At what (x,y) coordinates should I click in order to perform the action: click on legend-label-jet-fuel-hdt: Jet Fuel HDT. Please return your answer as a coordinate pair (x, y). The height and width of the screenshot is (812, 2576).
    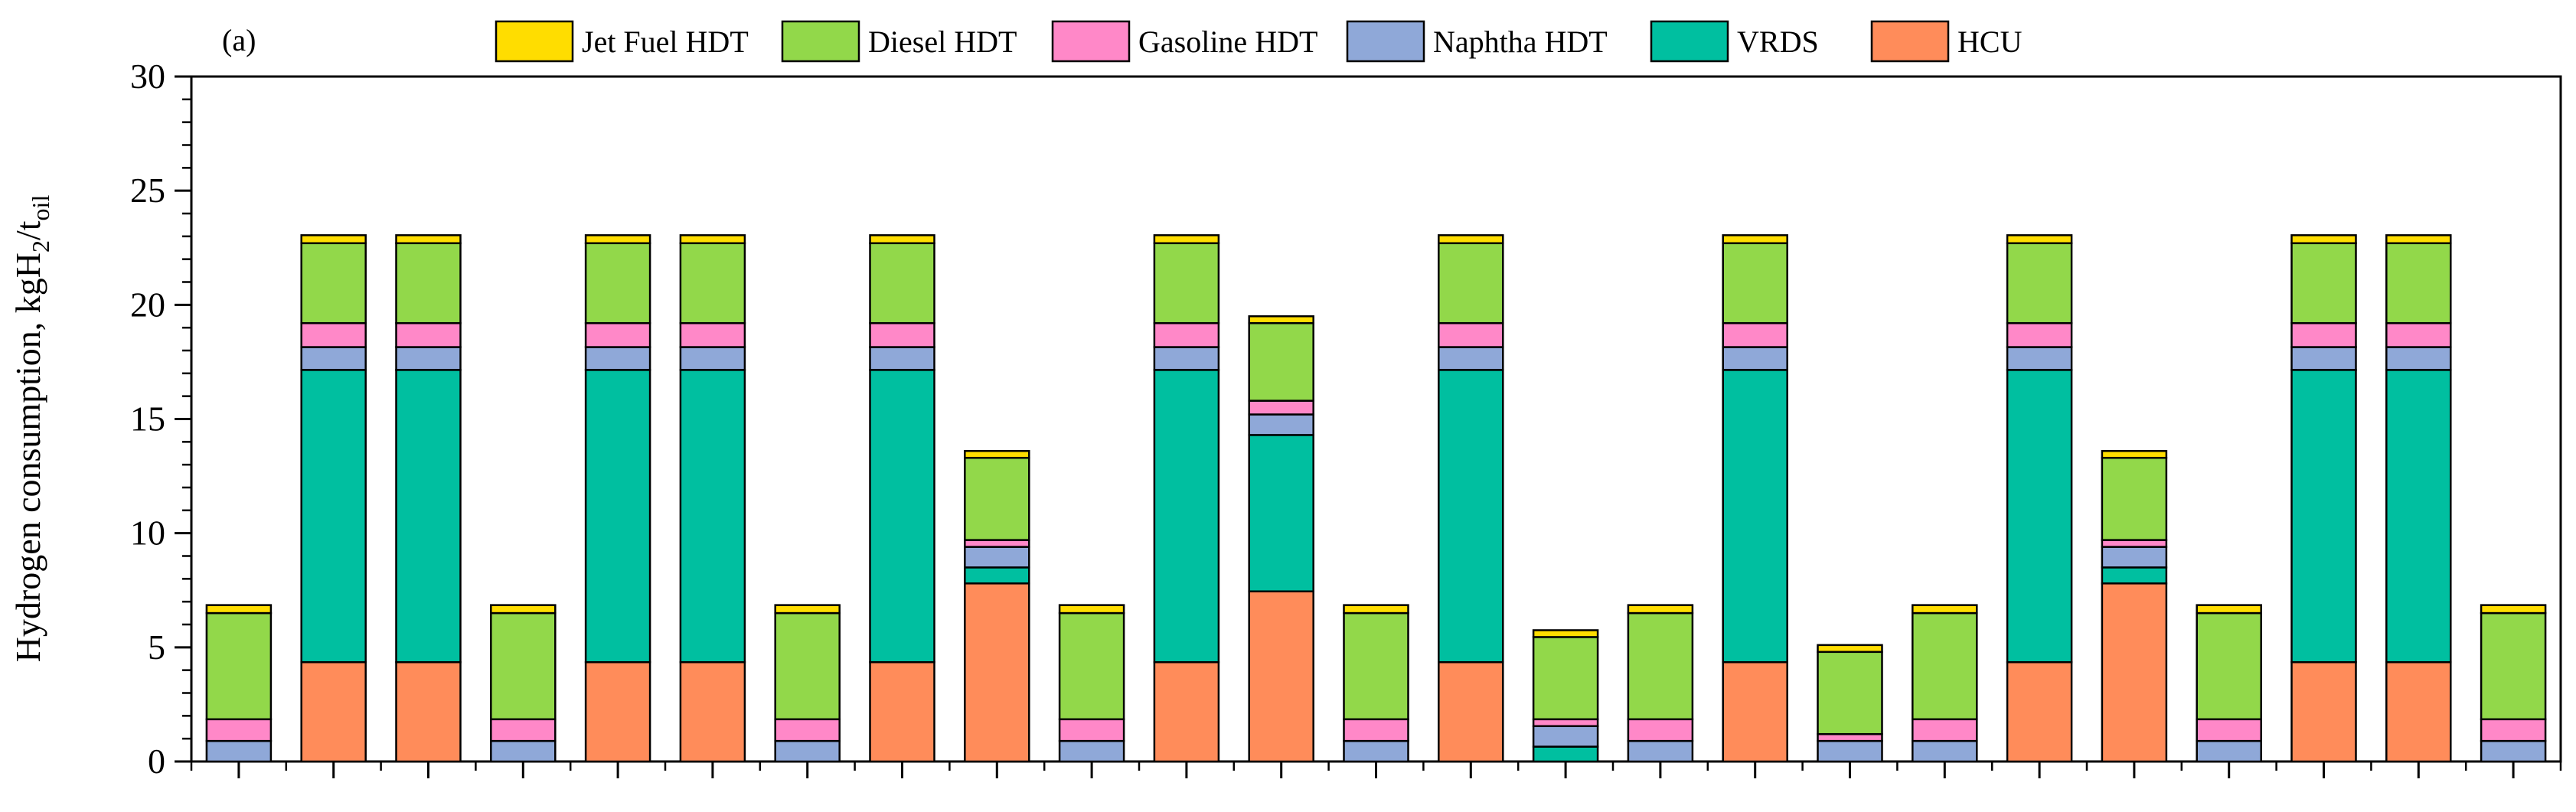
    Looking at the image, I should click on (665, 42).